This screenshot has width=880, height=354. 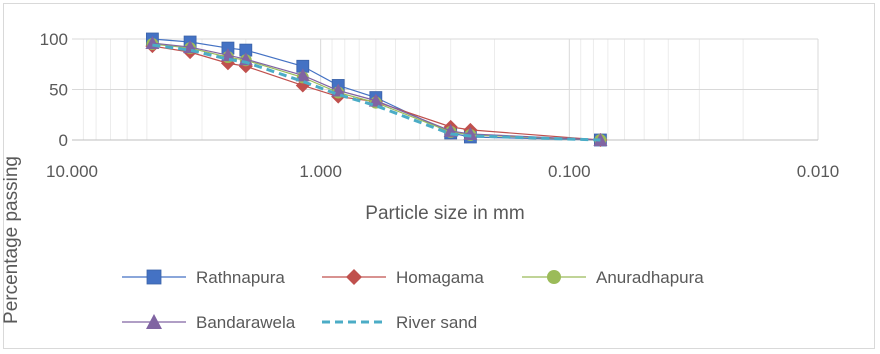 I want to click on legend-item-homagama: Homagama, so click(x=403, y=277).